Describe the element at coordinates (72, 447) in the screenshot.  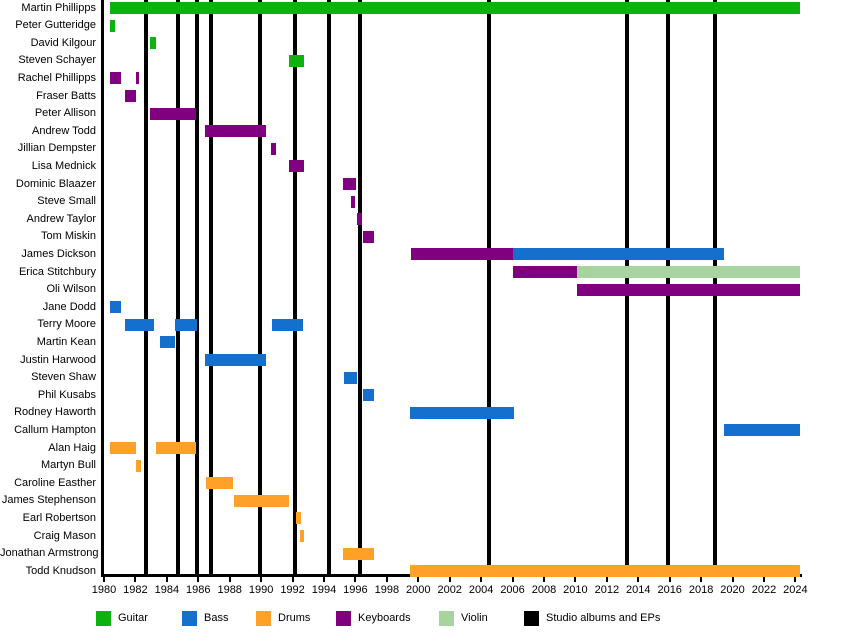
I see `member-label-alan-haig: Alan Haig` at that location.